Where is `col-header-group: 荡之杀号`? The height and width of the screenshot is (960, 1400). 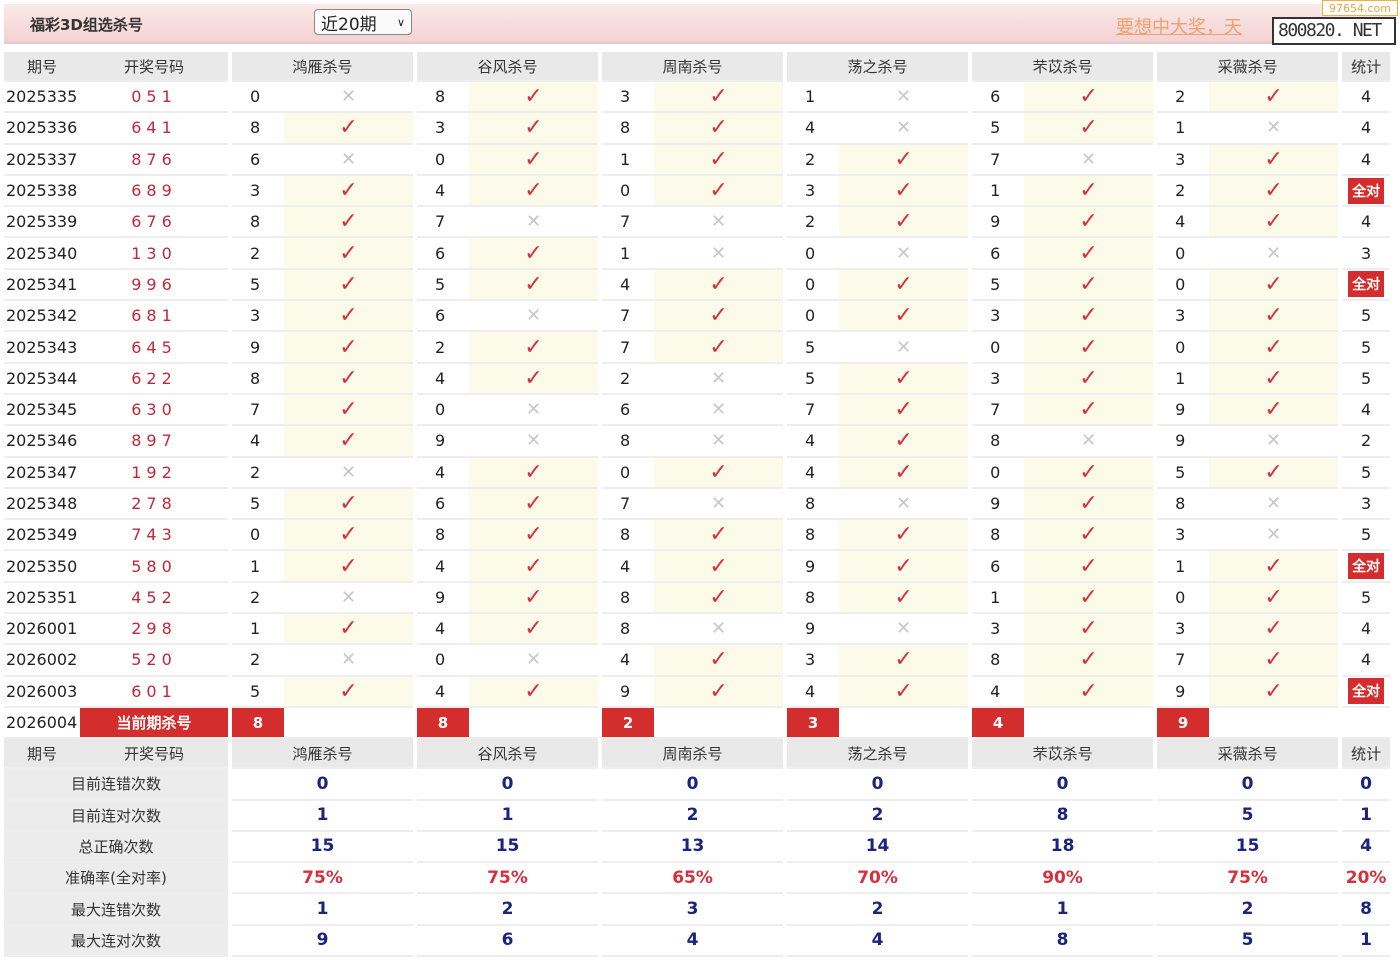
col-header-group: 荡之杀号 is located at coordinates (877, 754).